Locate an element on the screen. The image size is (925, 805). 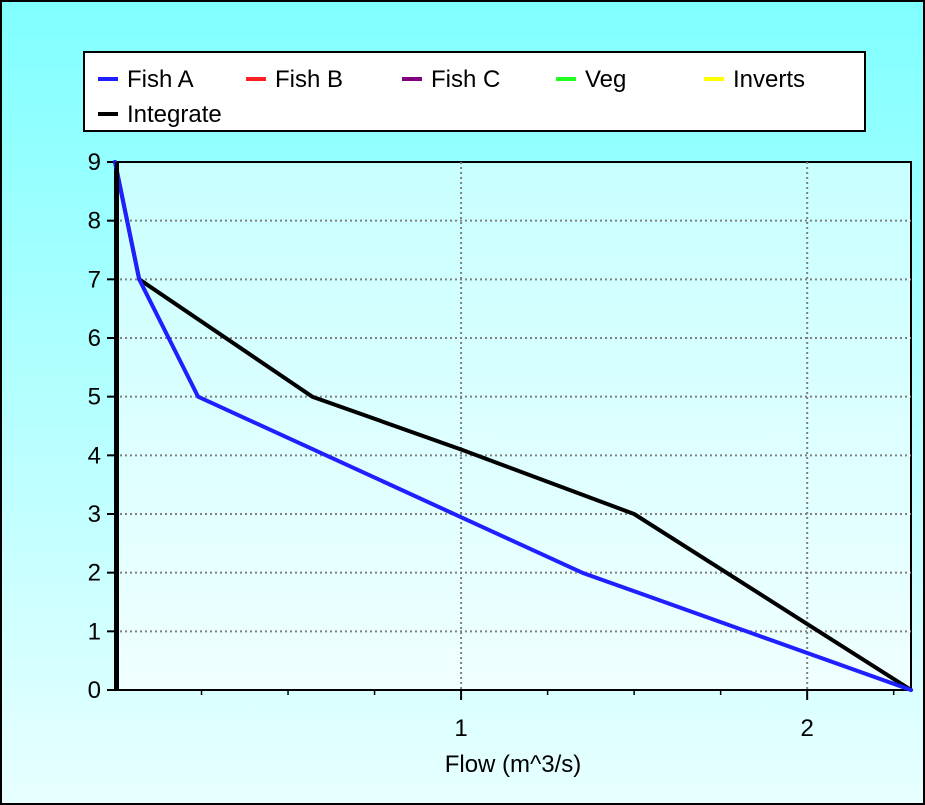
y-tick-label: 0 is located at coordinates (94, 690).